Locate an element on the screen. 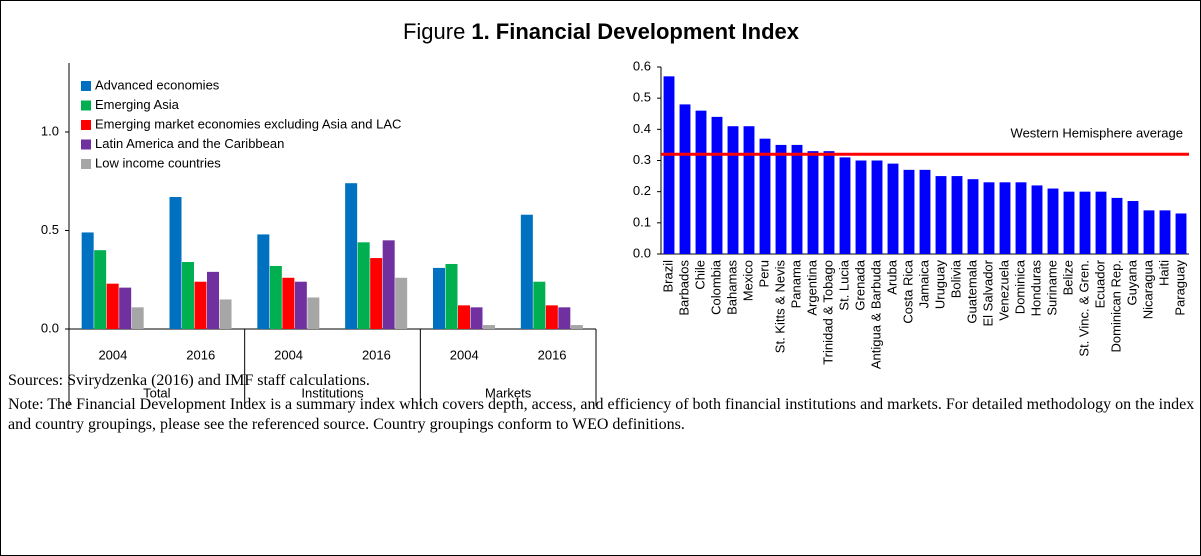 This screenshot has height=556, width=1201. x-tick-label: Honduras is located at coordinates (1035, 288).